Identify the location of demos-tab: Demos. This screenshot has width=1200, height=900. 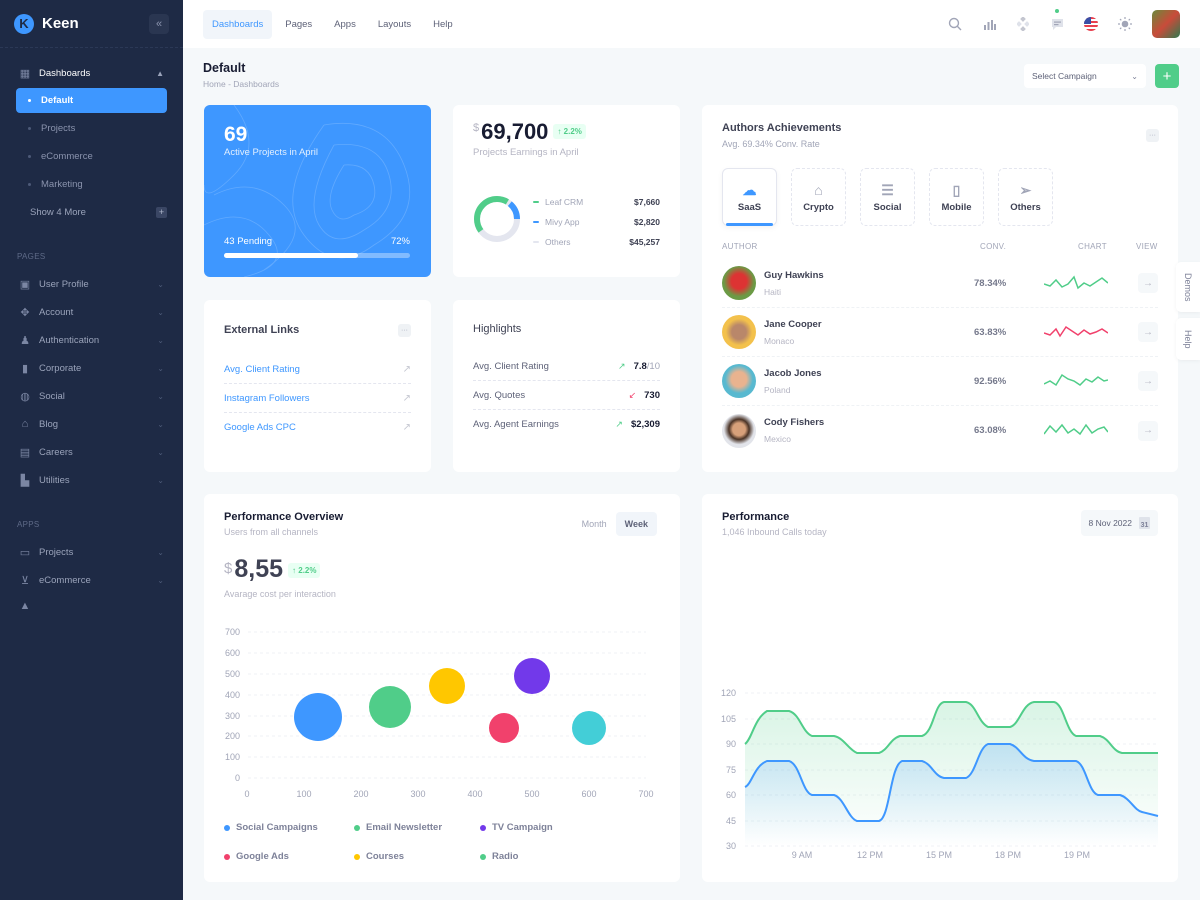
(1188, 287).